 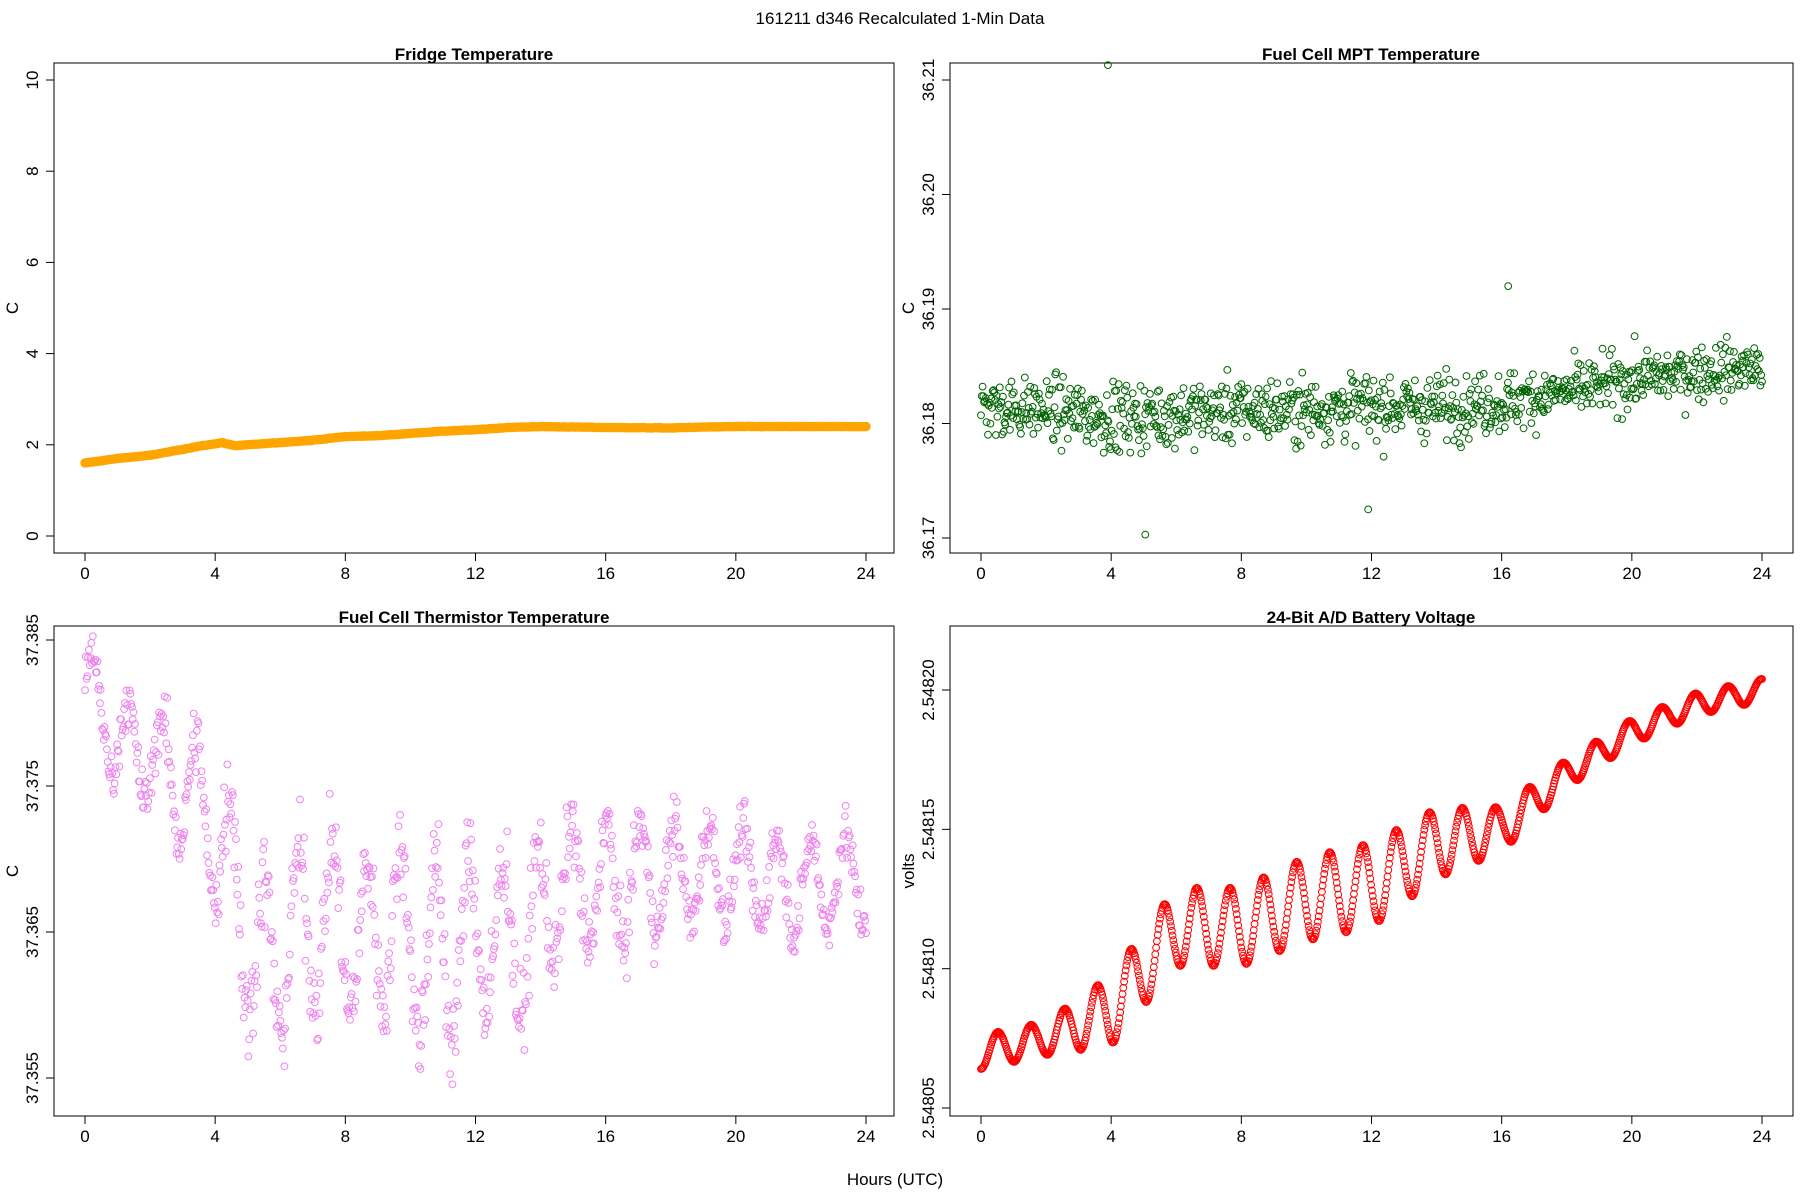 What do you see at coordinates (1108, 65) in the screenshot?
I see `outlier-point` at bounding box center [1108, 65].